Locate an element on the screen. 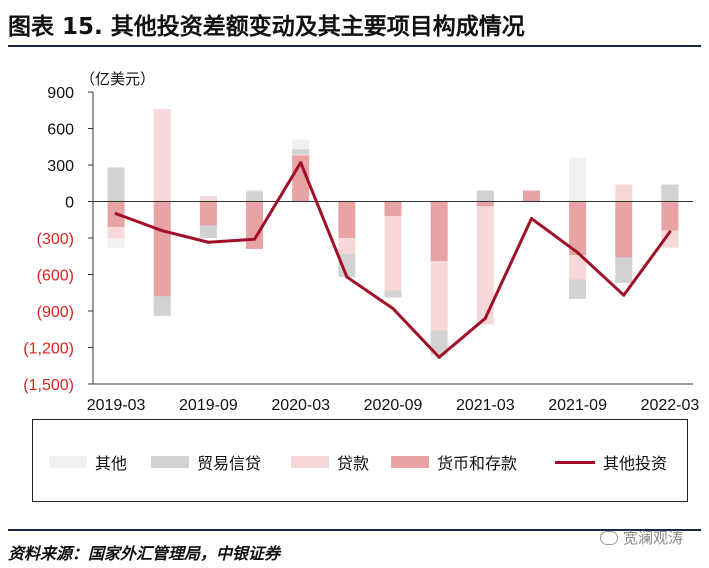  legend-item-other-investment: 其他投资 is located at coordinates (611, 462).